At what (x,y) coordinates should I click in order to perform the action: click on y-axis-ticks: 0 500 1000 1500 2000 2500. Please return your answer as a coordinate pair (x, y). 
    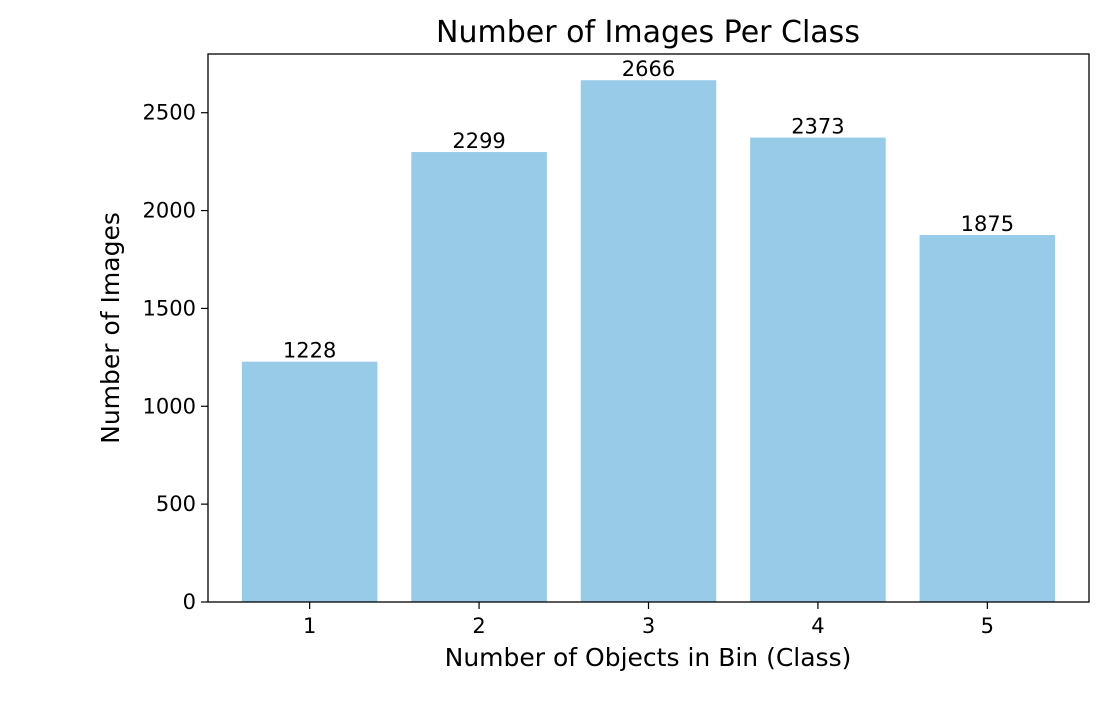
    Looking at the image, I should click on (175, 357).